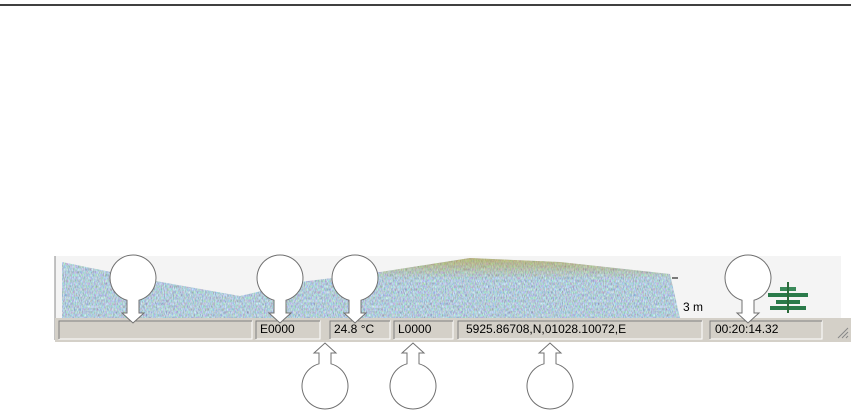 The height and width of the screenshot is (413, 851). I want to click on log-field: L0000, so click(415, 329).